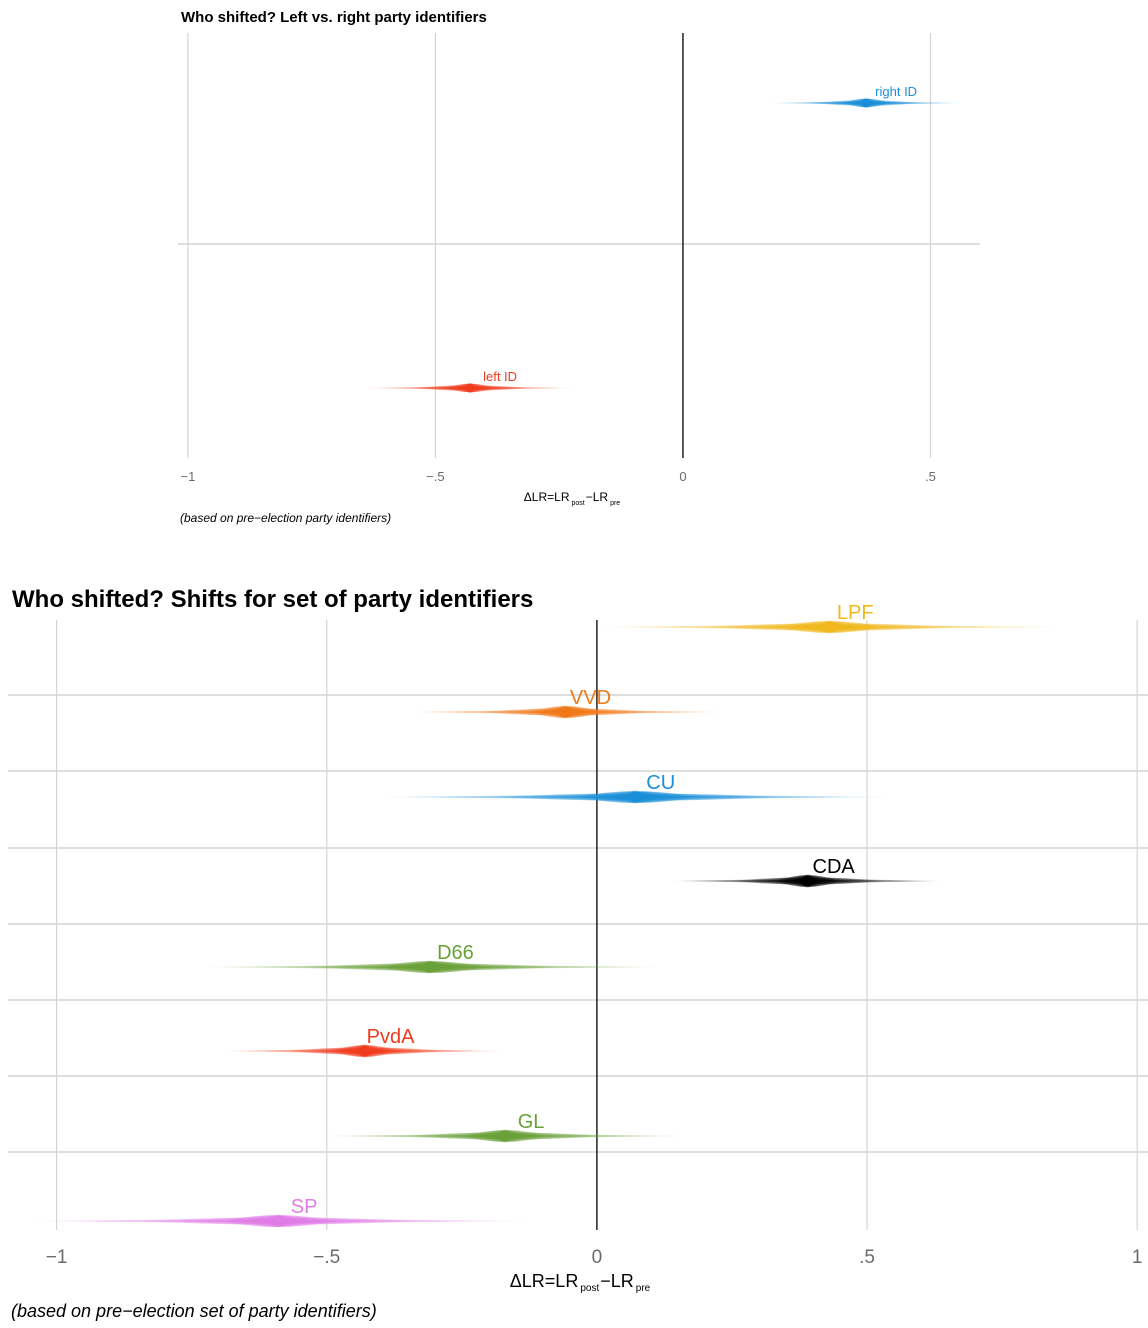 The width and height of the screenshot is (1148, 1328). I want to click on point-estimate-vvd, so click(564, 712).